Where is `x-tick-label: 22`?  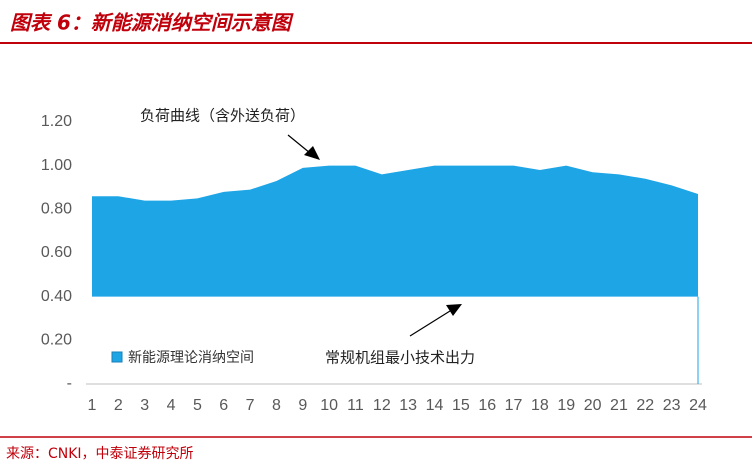
x-tick-label: 22 is located at coordinates (645, 405).